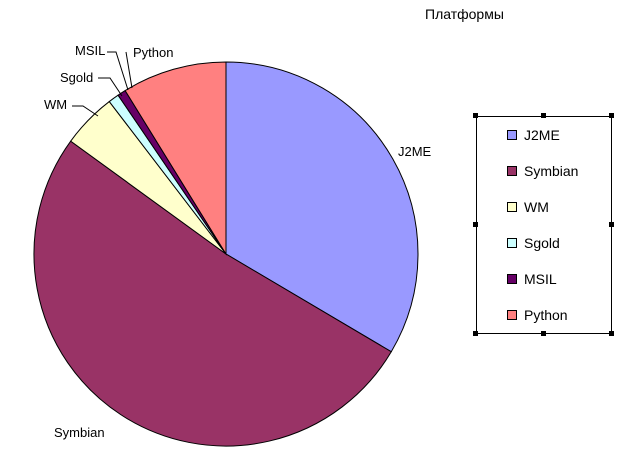  What do you see at coordinates (76, 77) in the screenshot?
I see `slice-label-sgold: Sgold` at bounding box center [76, 77].